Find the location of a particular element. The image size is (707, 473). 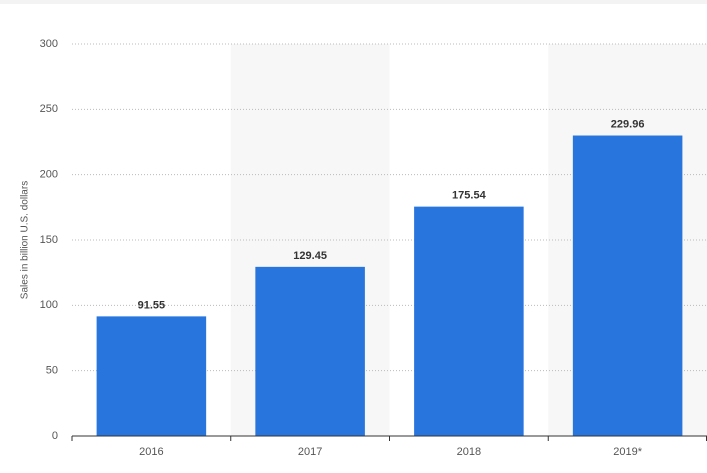

y-tick-label: 0 is located at coordinates (55, 436).